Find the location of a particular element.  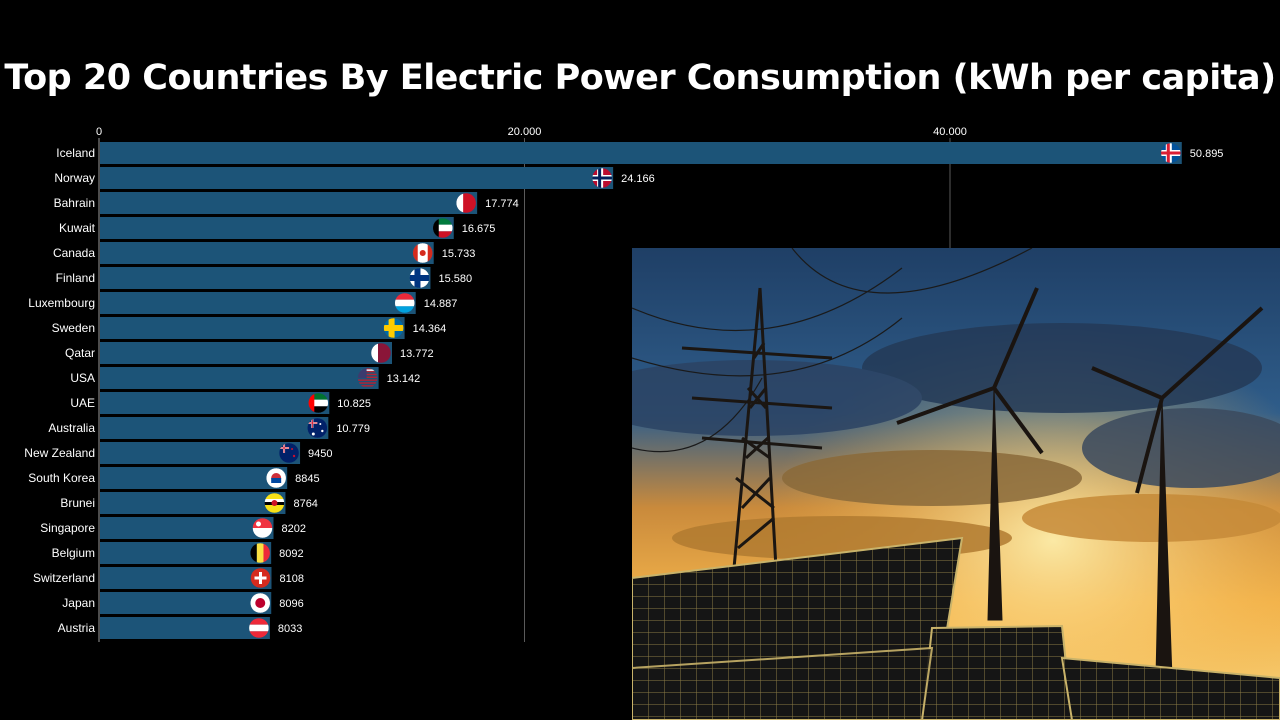

luxembourg-flag-icon is located at coordinates (404, 303).